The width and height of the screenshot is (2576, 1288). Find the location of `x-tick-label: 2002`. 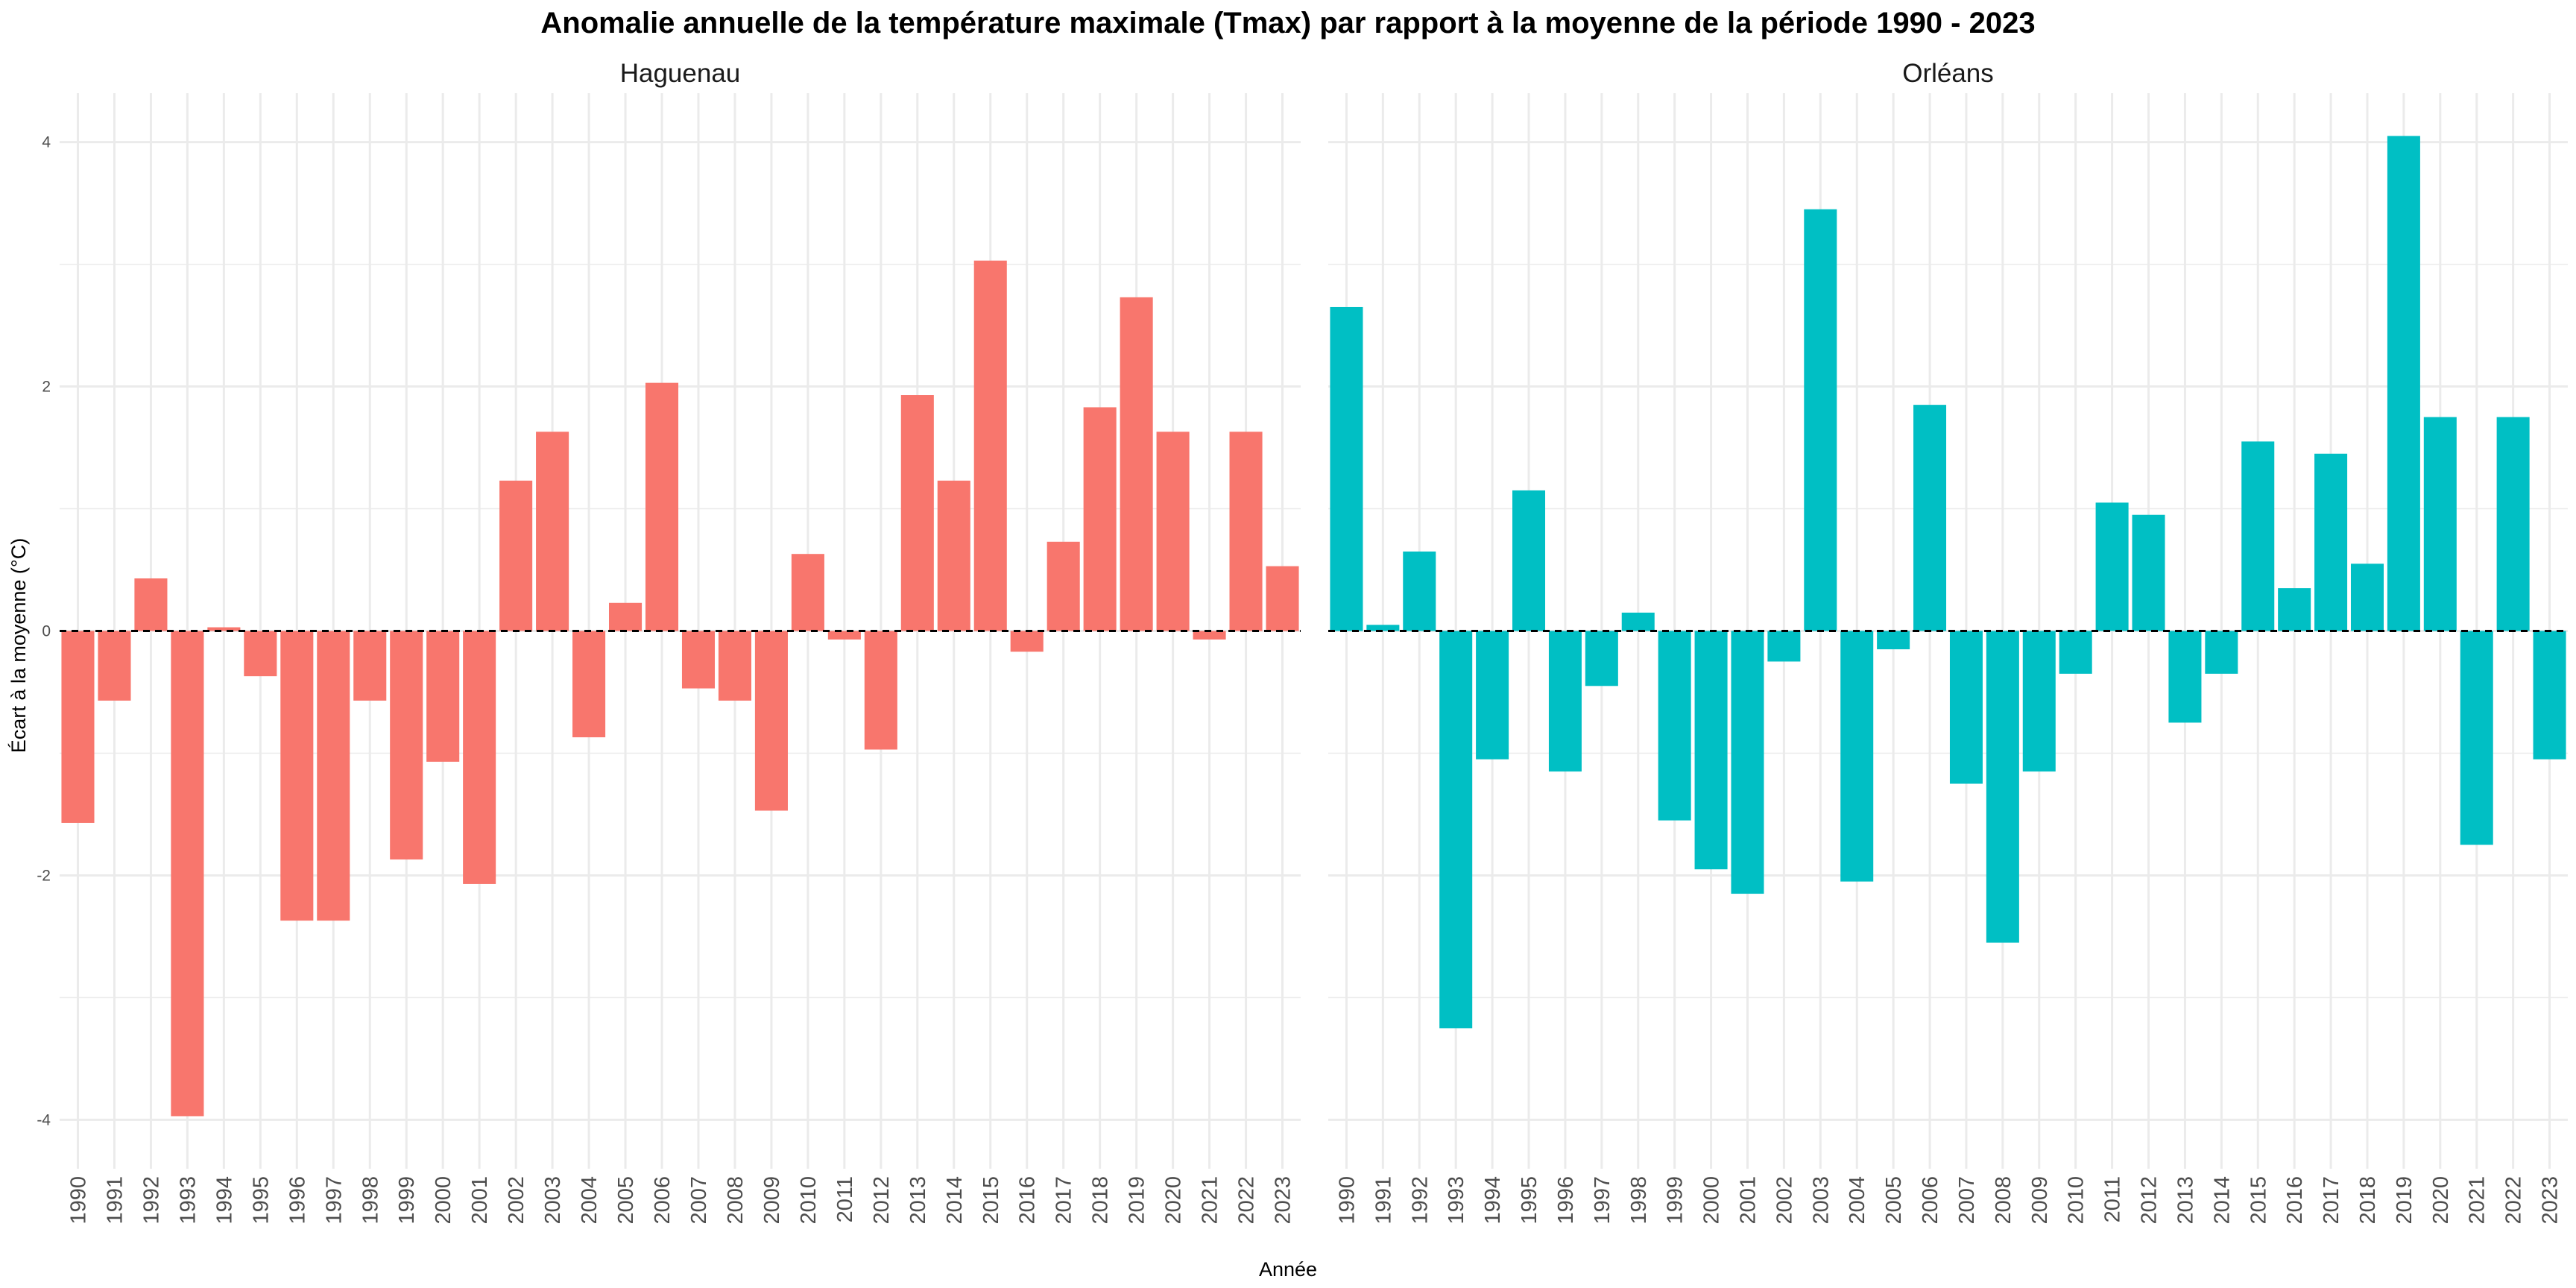

x-tick-label: 2002 is located at coordinates (1784, 1200).